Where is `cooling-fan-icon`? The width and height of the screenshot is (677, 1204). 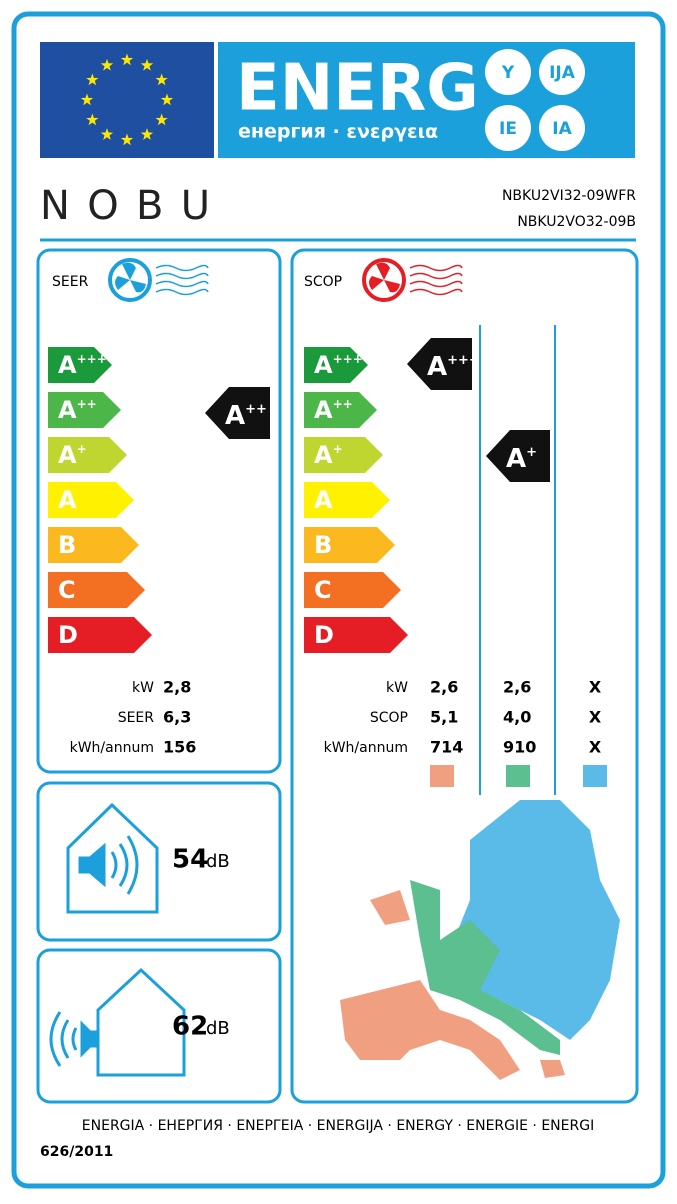 cooling-fan-icon is located at coordinates (158, 280).